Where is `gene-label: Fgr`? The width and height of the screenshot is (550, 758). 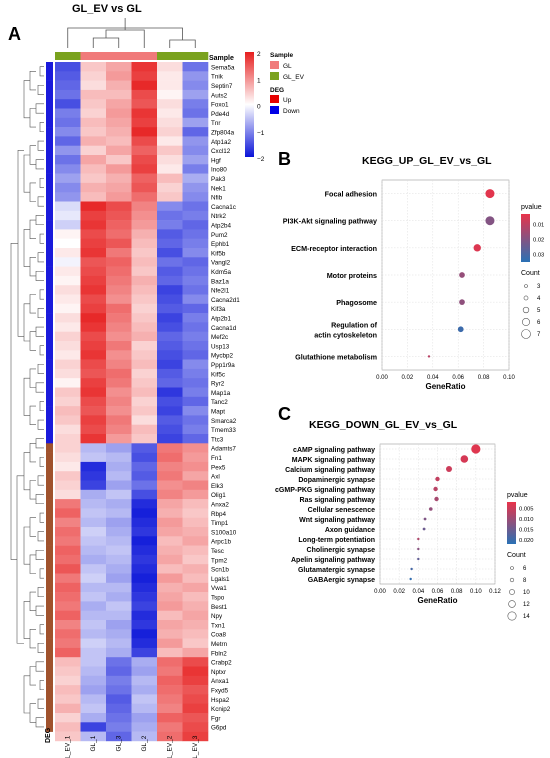 gene-label: Fgr is located at coordinates (215, 718).